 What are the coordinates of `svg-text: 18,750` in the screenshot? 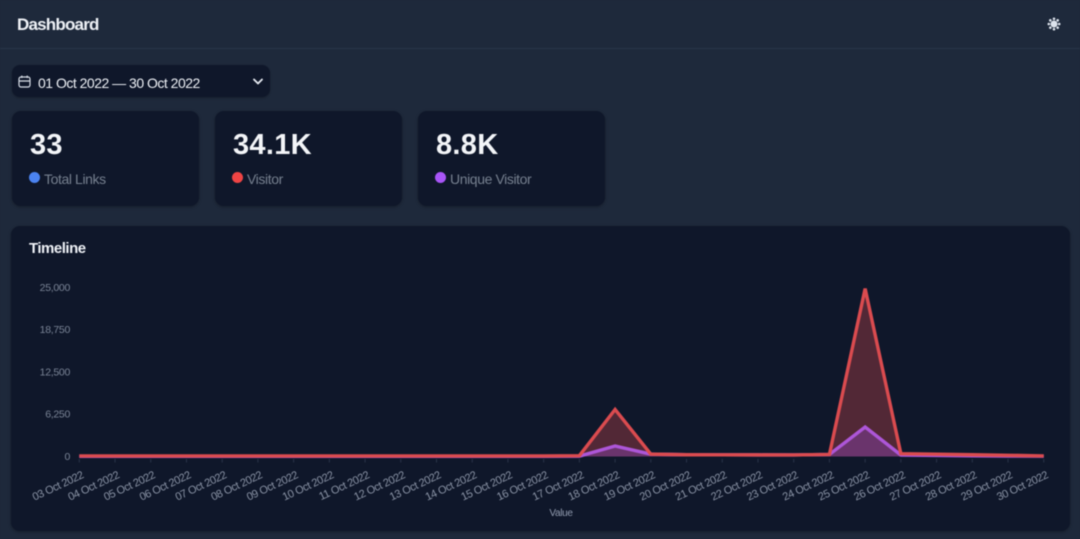 It's located at (55, 330).